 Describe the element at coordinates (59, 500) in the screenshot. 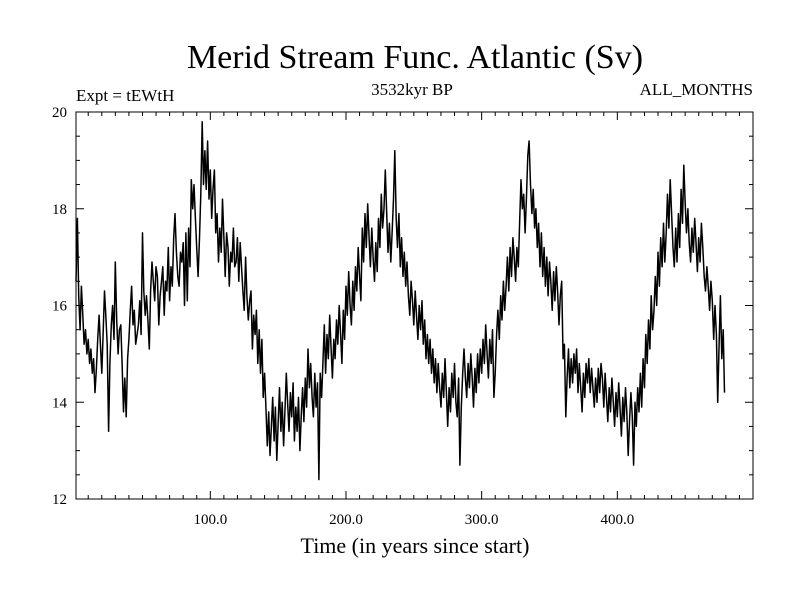

I see `y-tick-label: 12` at that location.